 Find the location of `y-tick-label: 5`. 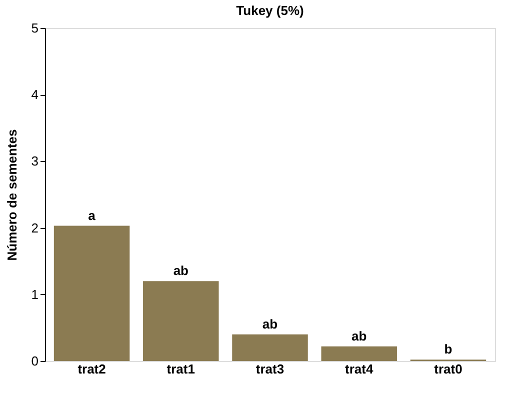

y-tick-label: 5 is located at coordinates (34, 28).